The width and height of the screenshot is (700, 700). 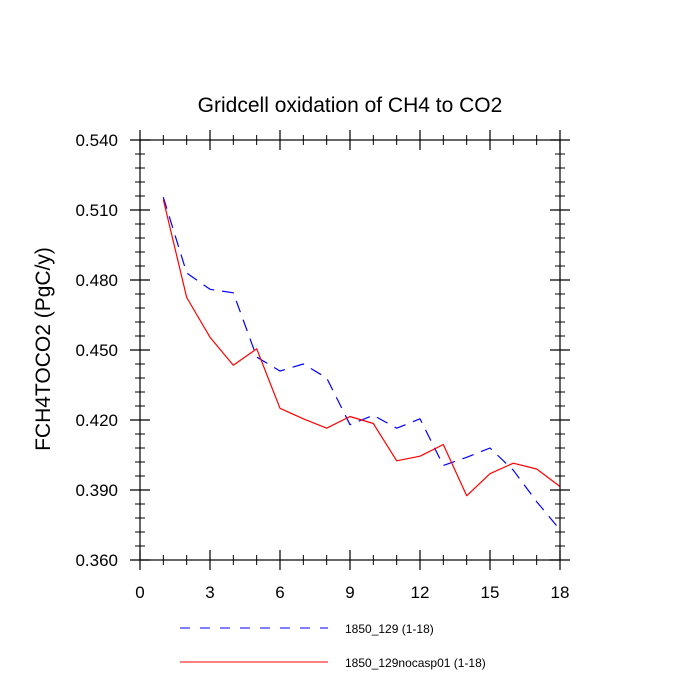 I want to click on y-tick-label: 0.390, so click(x=96, y=490).